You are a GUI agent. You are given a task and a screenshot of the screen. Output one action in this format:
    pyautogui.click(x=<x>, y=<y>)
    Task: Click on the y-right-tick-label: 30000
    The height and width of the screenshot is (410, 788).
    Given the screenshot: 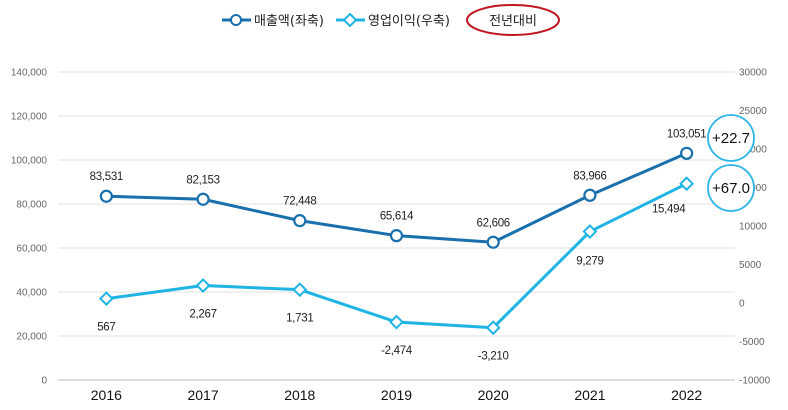 What is the action you would take?
    pyautogui.click(x=753, y=73)
    